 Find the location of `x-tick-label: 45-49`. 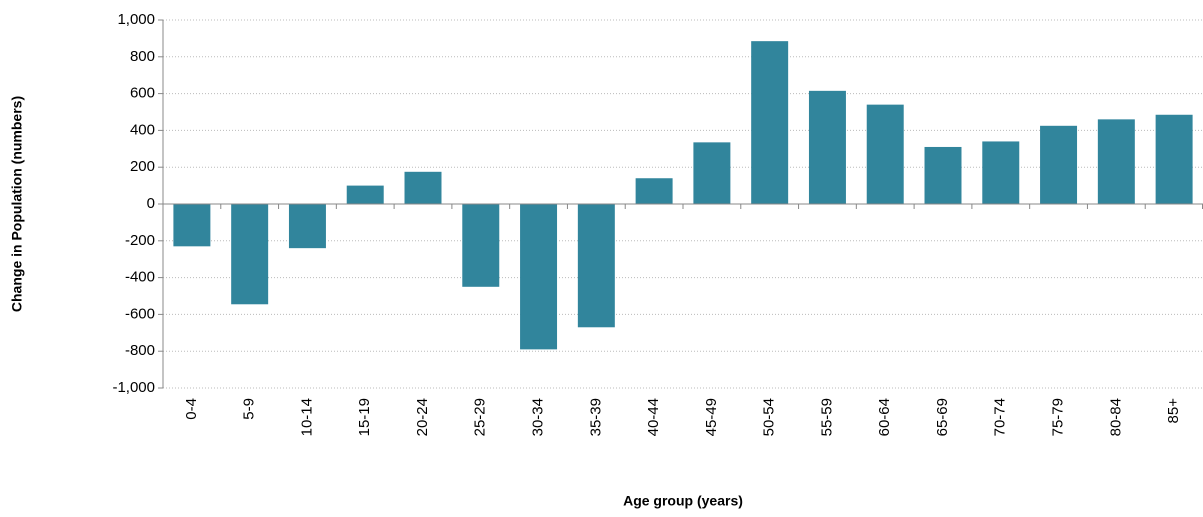

x-tick-label: 45-49 is located at coordinates (711, 417).